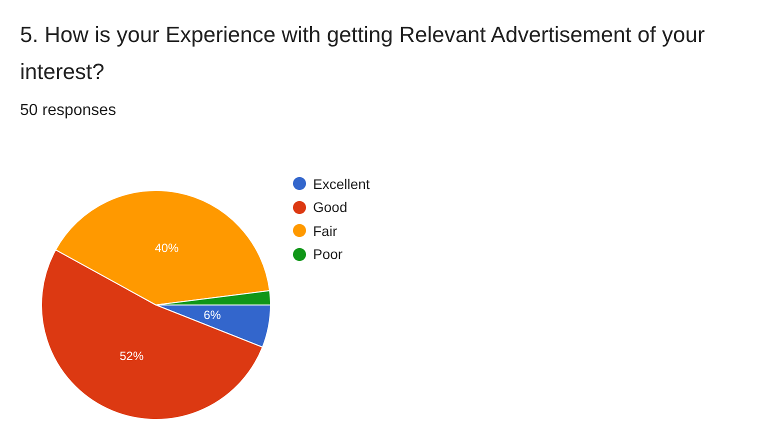 This screenshot has height=430, width=761. What do you see at coordinates (325, 230) in the screenshot?
I see `legend-label: Fair` at bounding box center [325, 230].